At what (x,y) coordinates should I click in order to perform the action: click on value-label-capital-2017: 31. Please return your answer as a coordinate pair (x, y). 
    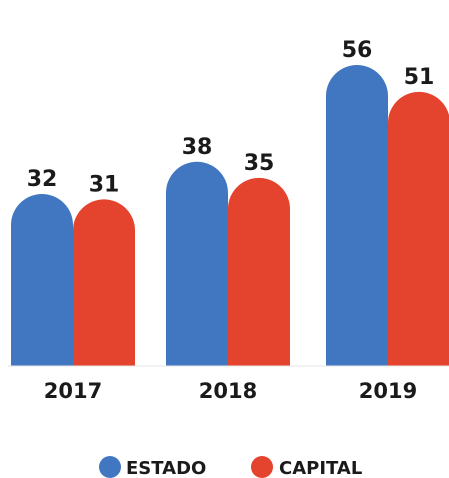
    Looking at the image, I should click on (104, 184).